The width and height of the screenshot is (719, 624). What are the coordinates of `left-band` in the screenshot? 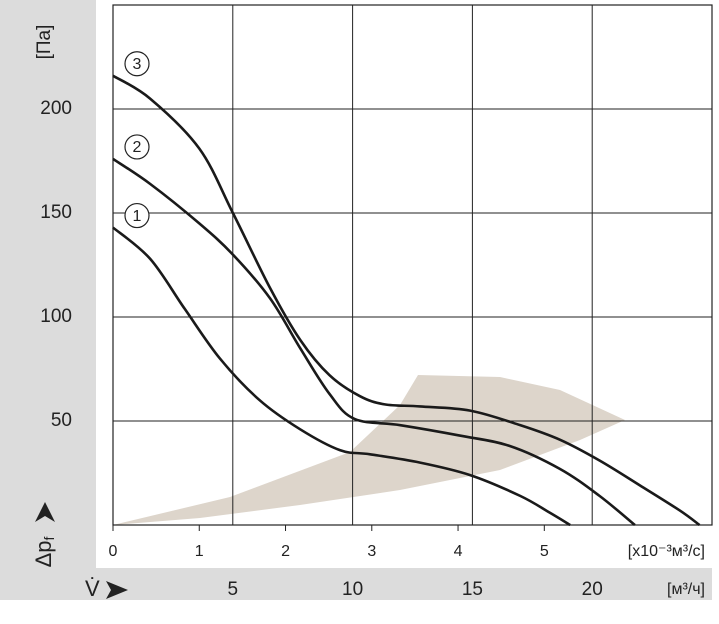 It's located at (48, 300).